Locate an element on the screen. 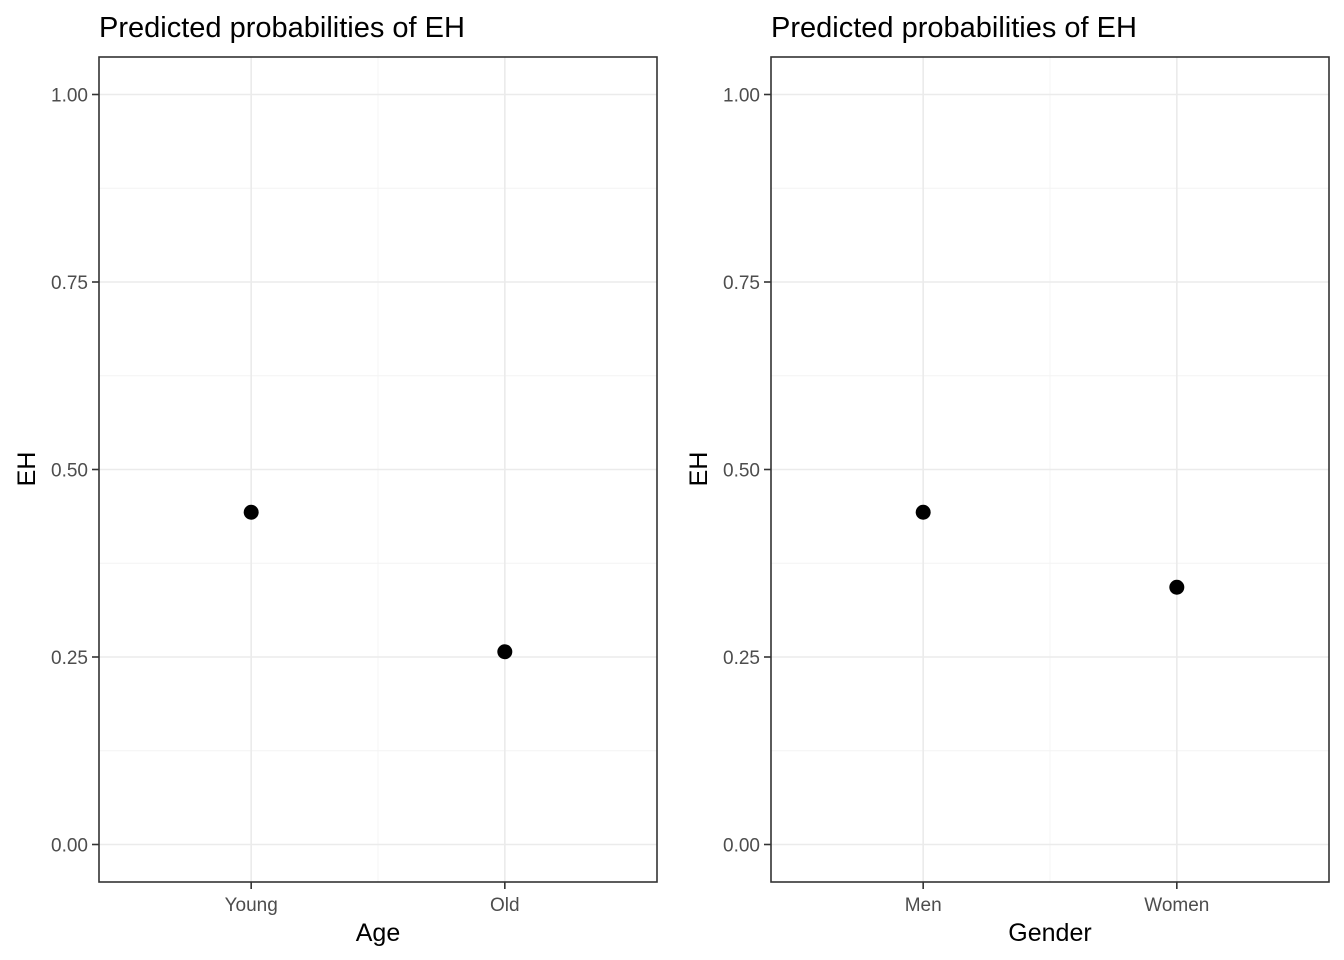  gender-point-women is located at coordinates (1177, 587).